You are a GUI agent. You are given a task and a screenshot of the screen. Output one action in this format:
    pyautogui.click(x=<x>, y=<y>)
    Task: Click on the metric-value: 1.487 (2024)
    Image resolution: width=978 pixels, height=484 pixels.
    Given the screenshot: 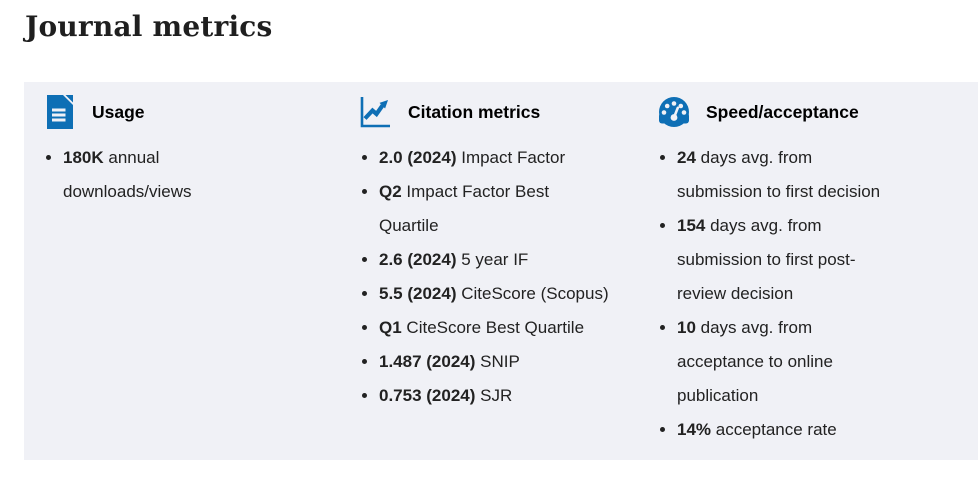 What is the action you would take?
    pyautogui.click(x=427, y=361)
    